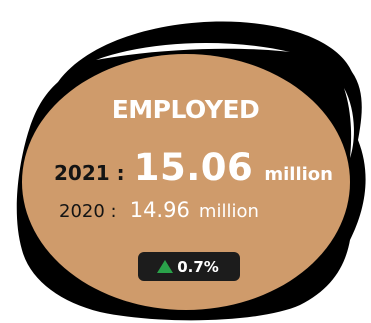  What do you see at coordinates (193, 51) in the screenshot?
I see `brush-gap-top` at bounding box center [193, 51].